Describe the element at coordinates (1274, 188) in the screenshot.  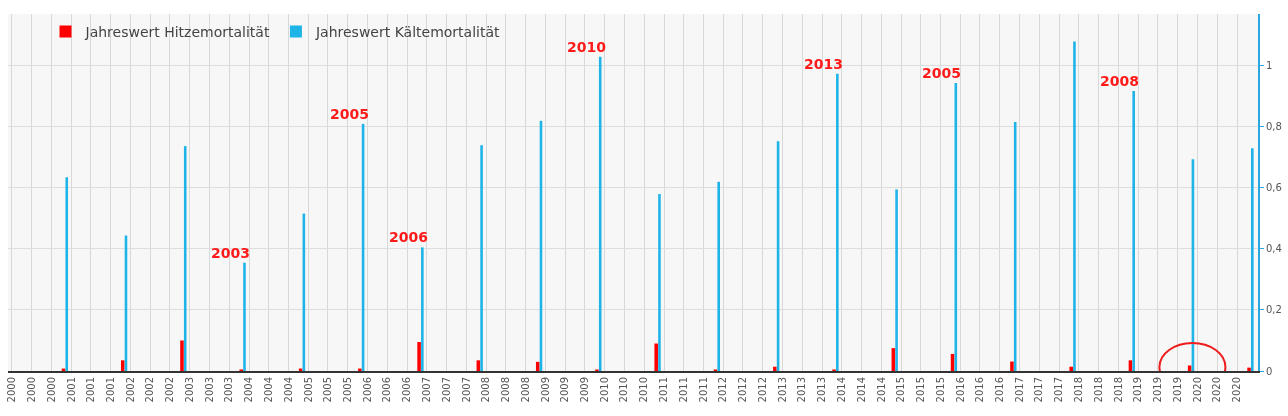
I see `y-tick-label: 0,6` at that location.